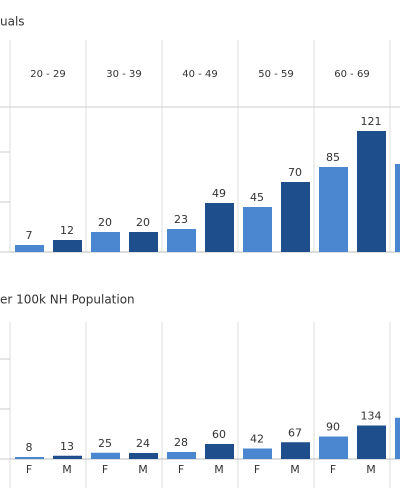 This screenshot has width=400, height=488. What do you see at coordinates (333, 427) in the screenshot?
I see `data-label: 90` at bounding box center [333, 427].